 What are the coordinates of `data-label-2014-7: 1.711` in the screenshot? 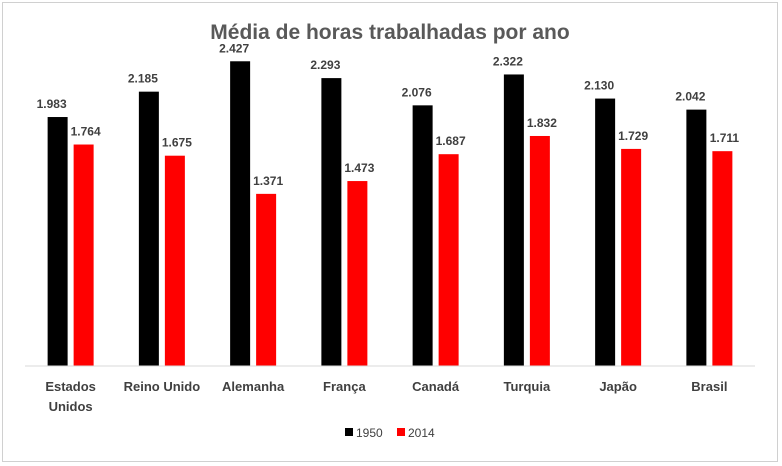 It's located at (725, 138).